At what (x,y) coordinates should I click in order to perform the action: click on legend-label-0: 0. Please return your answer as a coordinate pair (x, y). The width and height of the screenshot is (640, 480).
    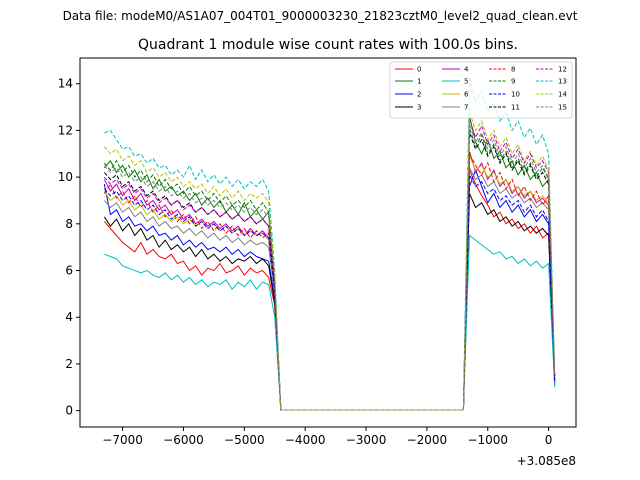
    Looking at the image, I should click on (419, 70).